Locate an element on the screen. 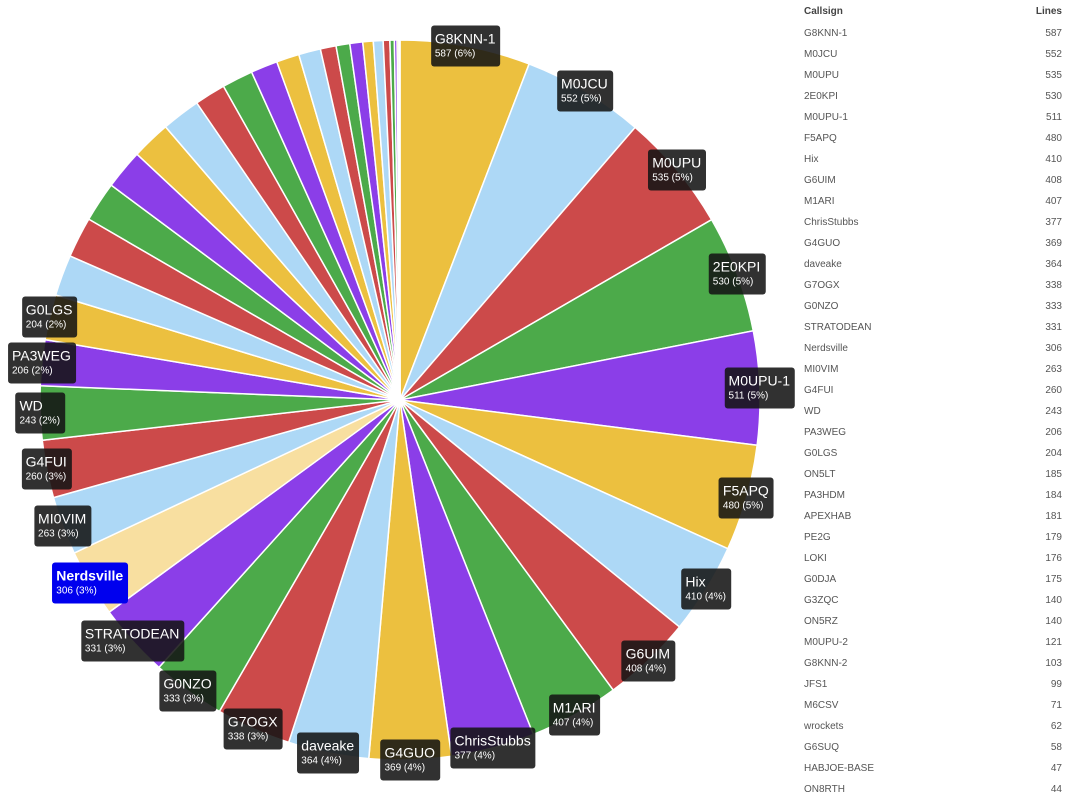 The width and height of the screenshot is (1084, 806). slice-label-name: 2E0KPI is located at coordinates (736, 266).